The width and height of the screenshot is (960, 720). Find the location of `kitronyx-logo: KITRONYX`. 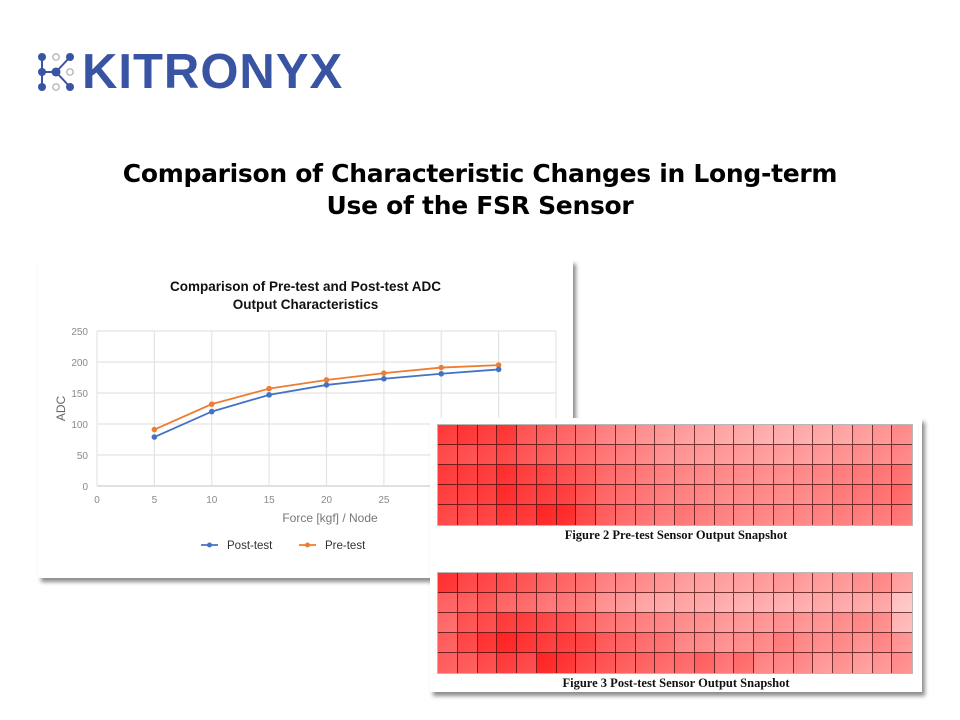

kitronyx-logo: KITRONYX is located at coordinates (190, 72).